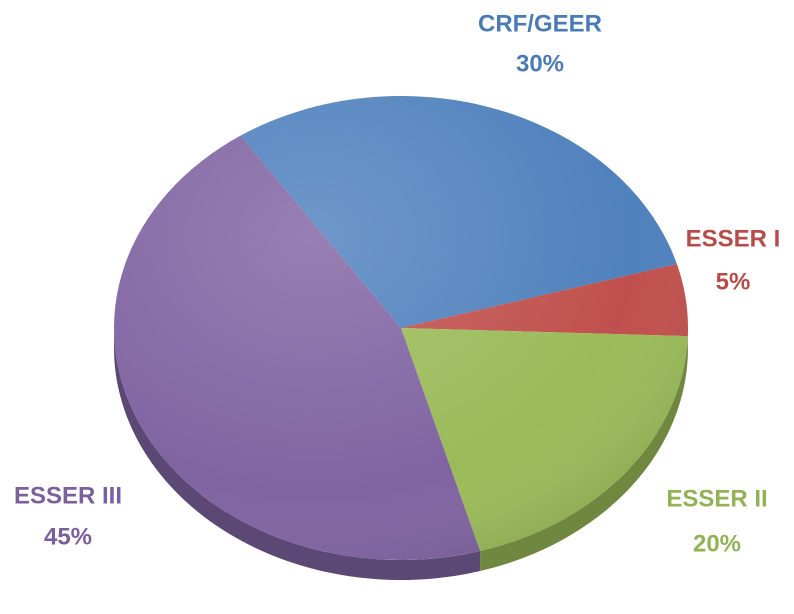 This screenshot has width=794, height=614. I want to click on value-label: 20%, so click(717, 543).